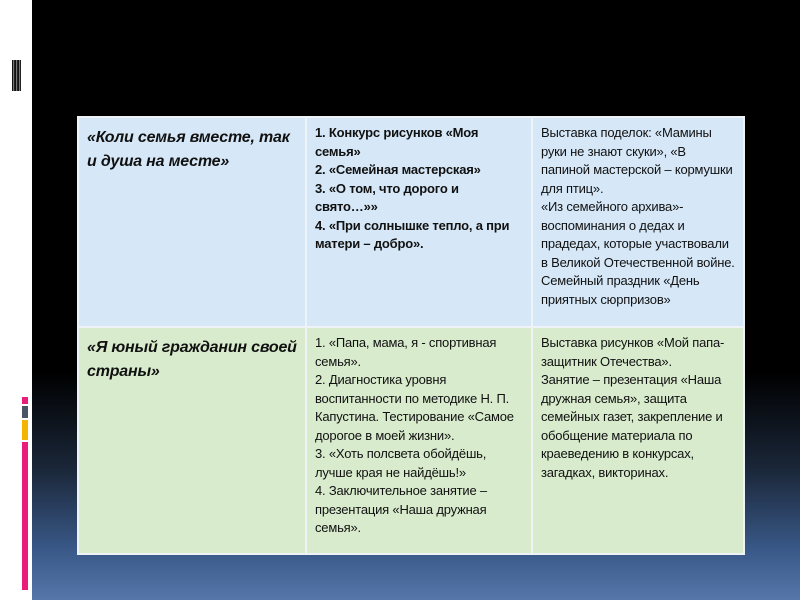  Describe the element at coordinates (16, 75) in the screenshot. I see `decorative-barcode` at that location.